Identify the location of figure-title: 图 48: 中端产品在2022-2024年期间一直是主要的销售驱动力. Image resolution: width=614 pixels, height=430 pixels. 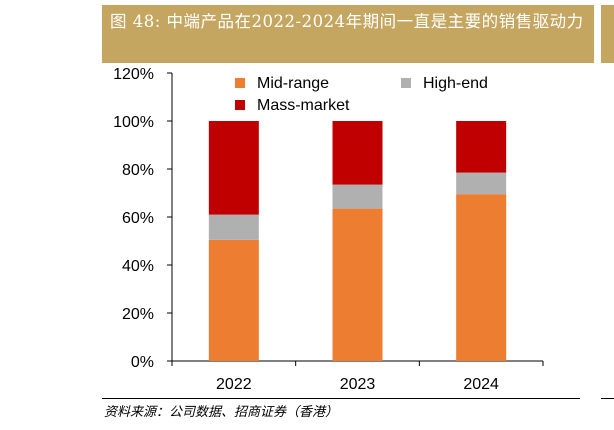
(347, 21).